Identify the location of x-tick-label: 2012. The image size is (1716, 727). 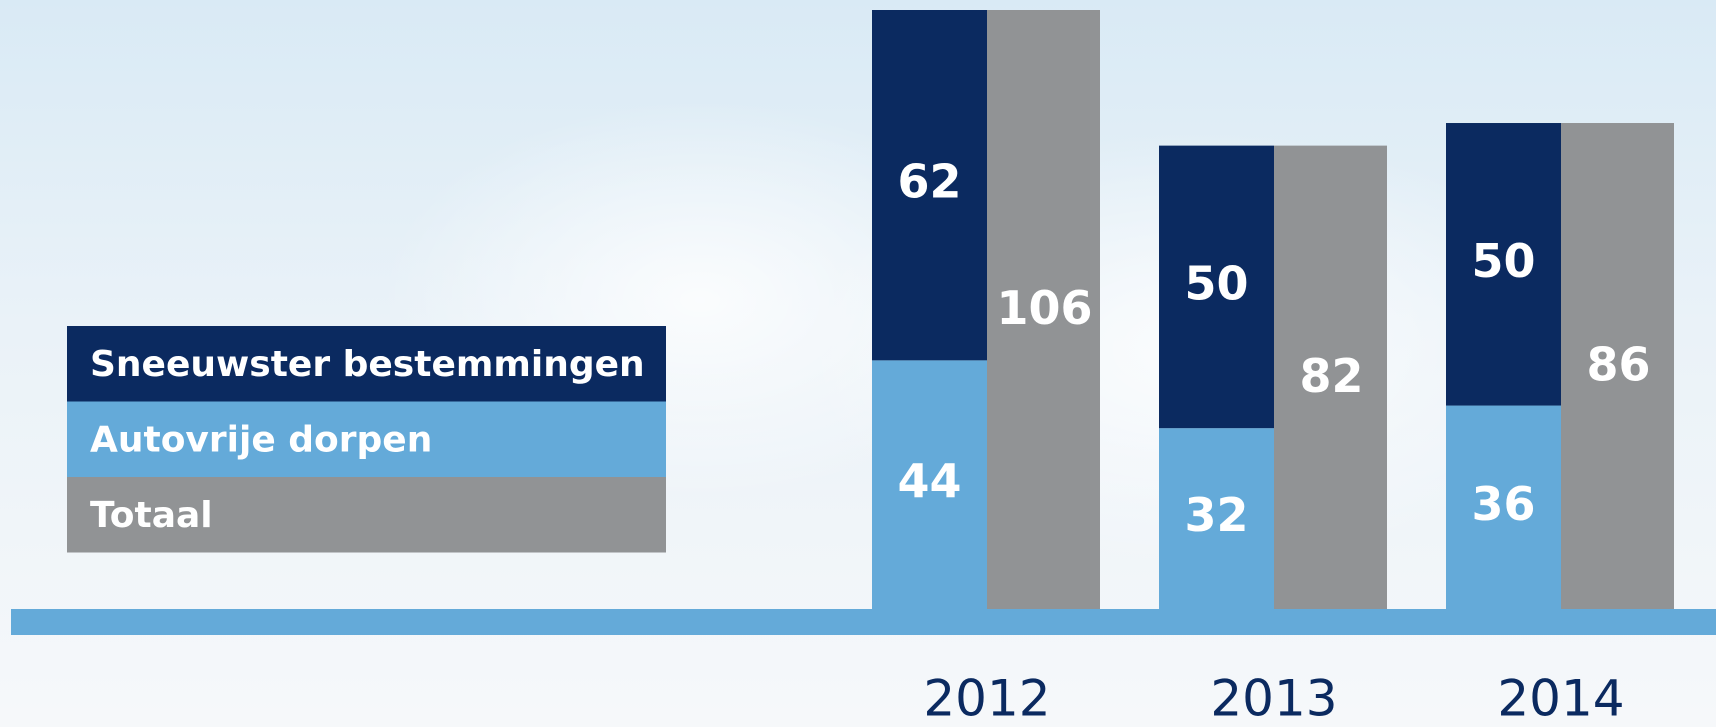
(986, 698).